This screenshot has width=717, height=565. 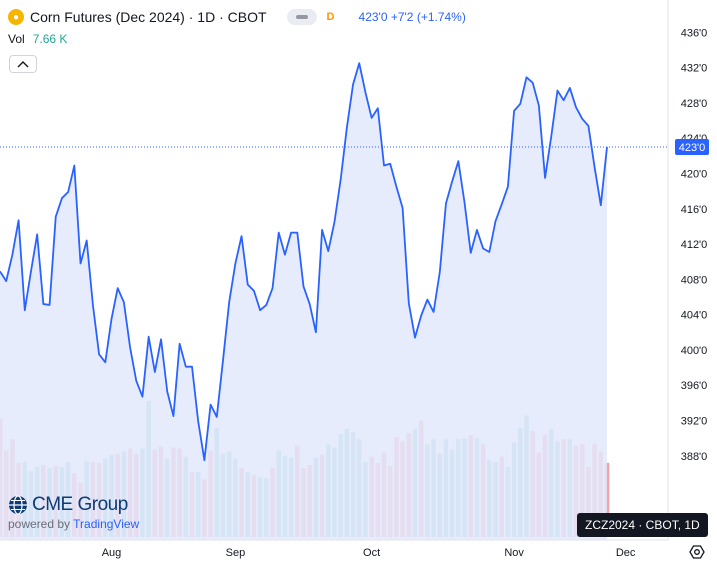 I want to click on watermark-provider: TradingView, so click(x=106, y=524).